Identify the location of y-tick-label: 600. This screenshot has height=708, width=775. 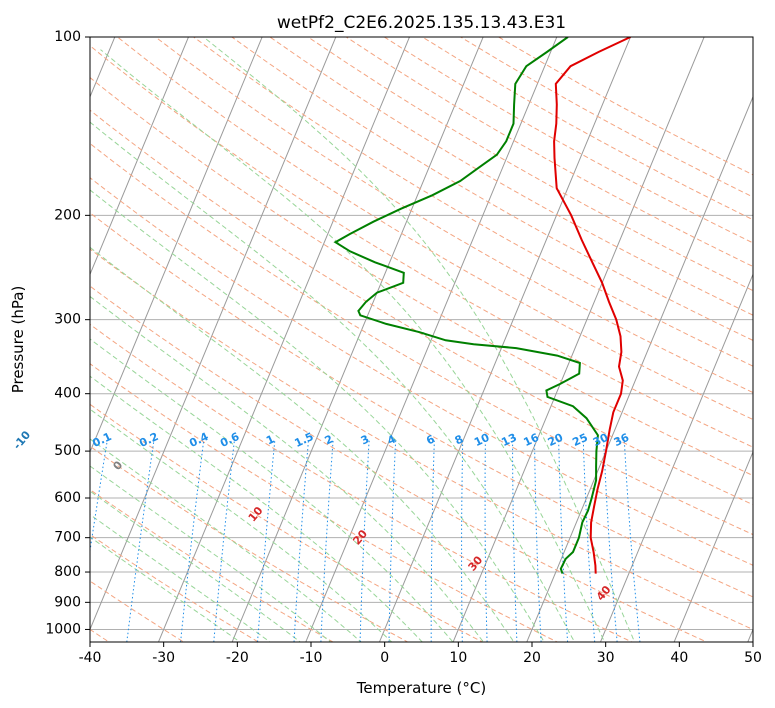
(67, 498).